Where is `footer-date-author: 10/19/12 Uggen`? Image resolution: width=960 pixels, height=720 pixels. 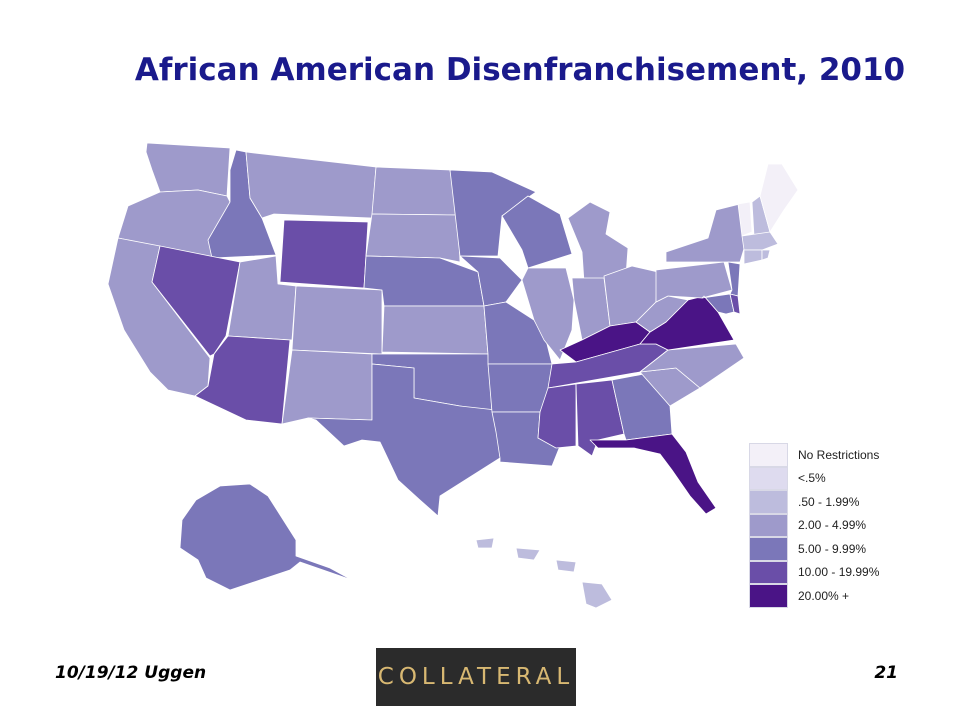 footer-date-author: 10/19/12 Uggen is located at coordinates (131, 673).